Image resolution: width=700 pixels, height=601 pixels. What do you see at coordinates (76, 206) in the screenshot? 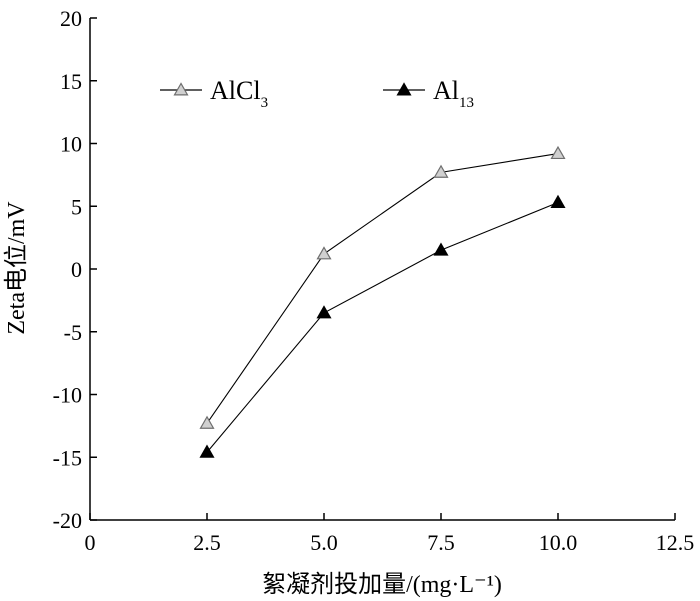
I see `y-tick-label: 5` at bounding box center [76, 206].